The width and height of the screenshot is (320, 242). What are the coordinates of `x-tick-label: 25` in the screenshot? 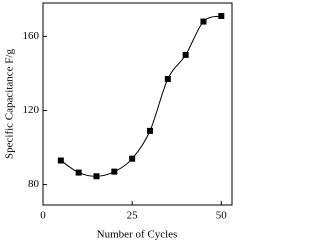 It's located at (133, 216).